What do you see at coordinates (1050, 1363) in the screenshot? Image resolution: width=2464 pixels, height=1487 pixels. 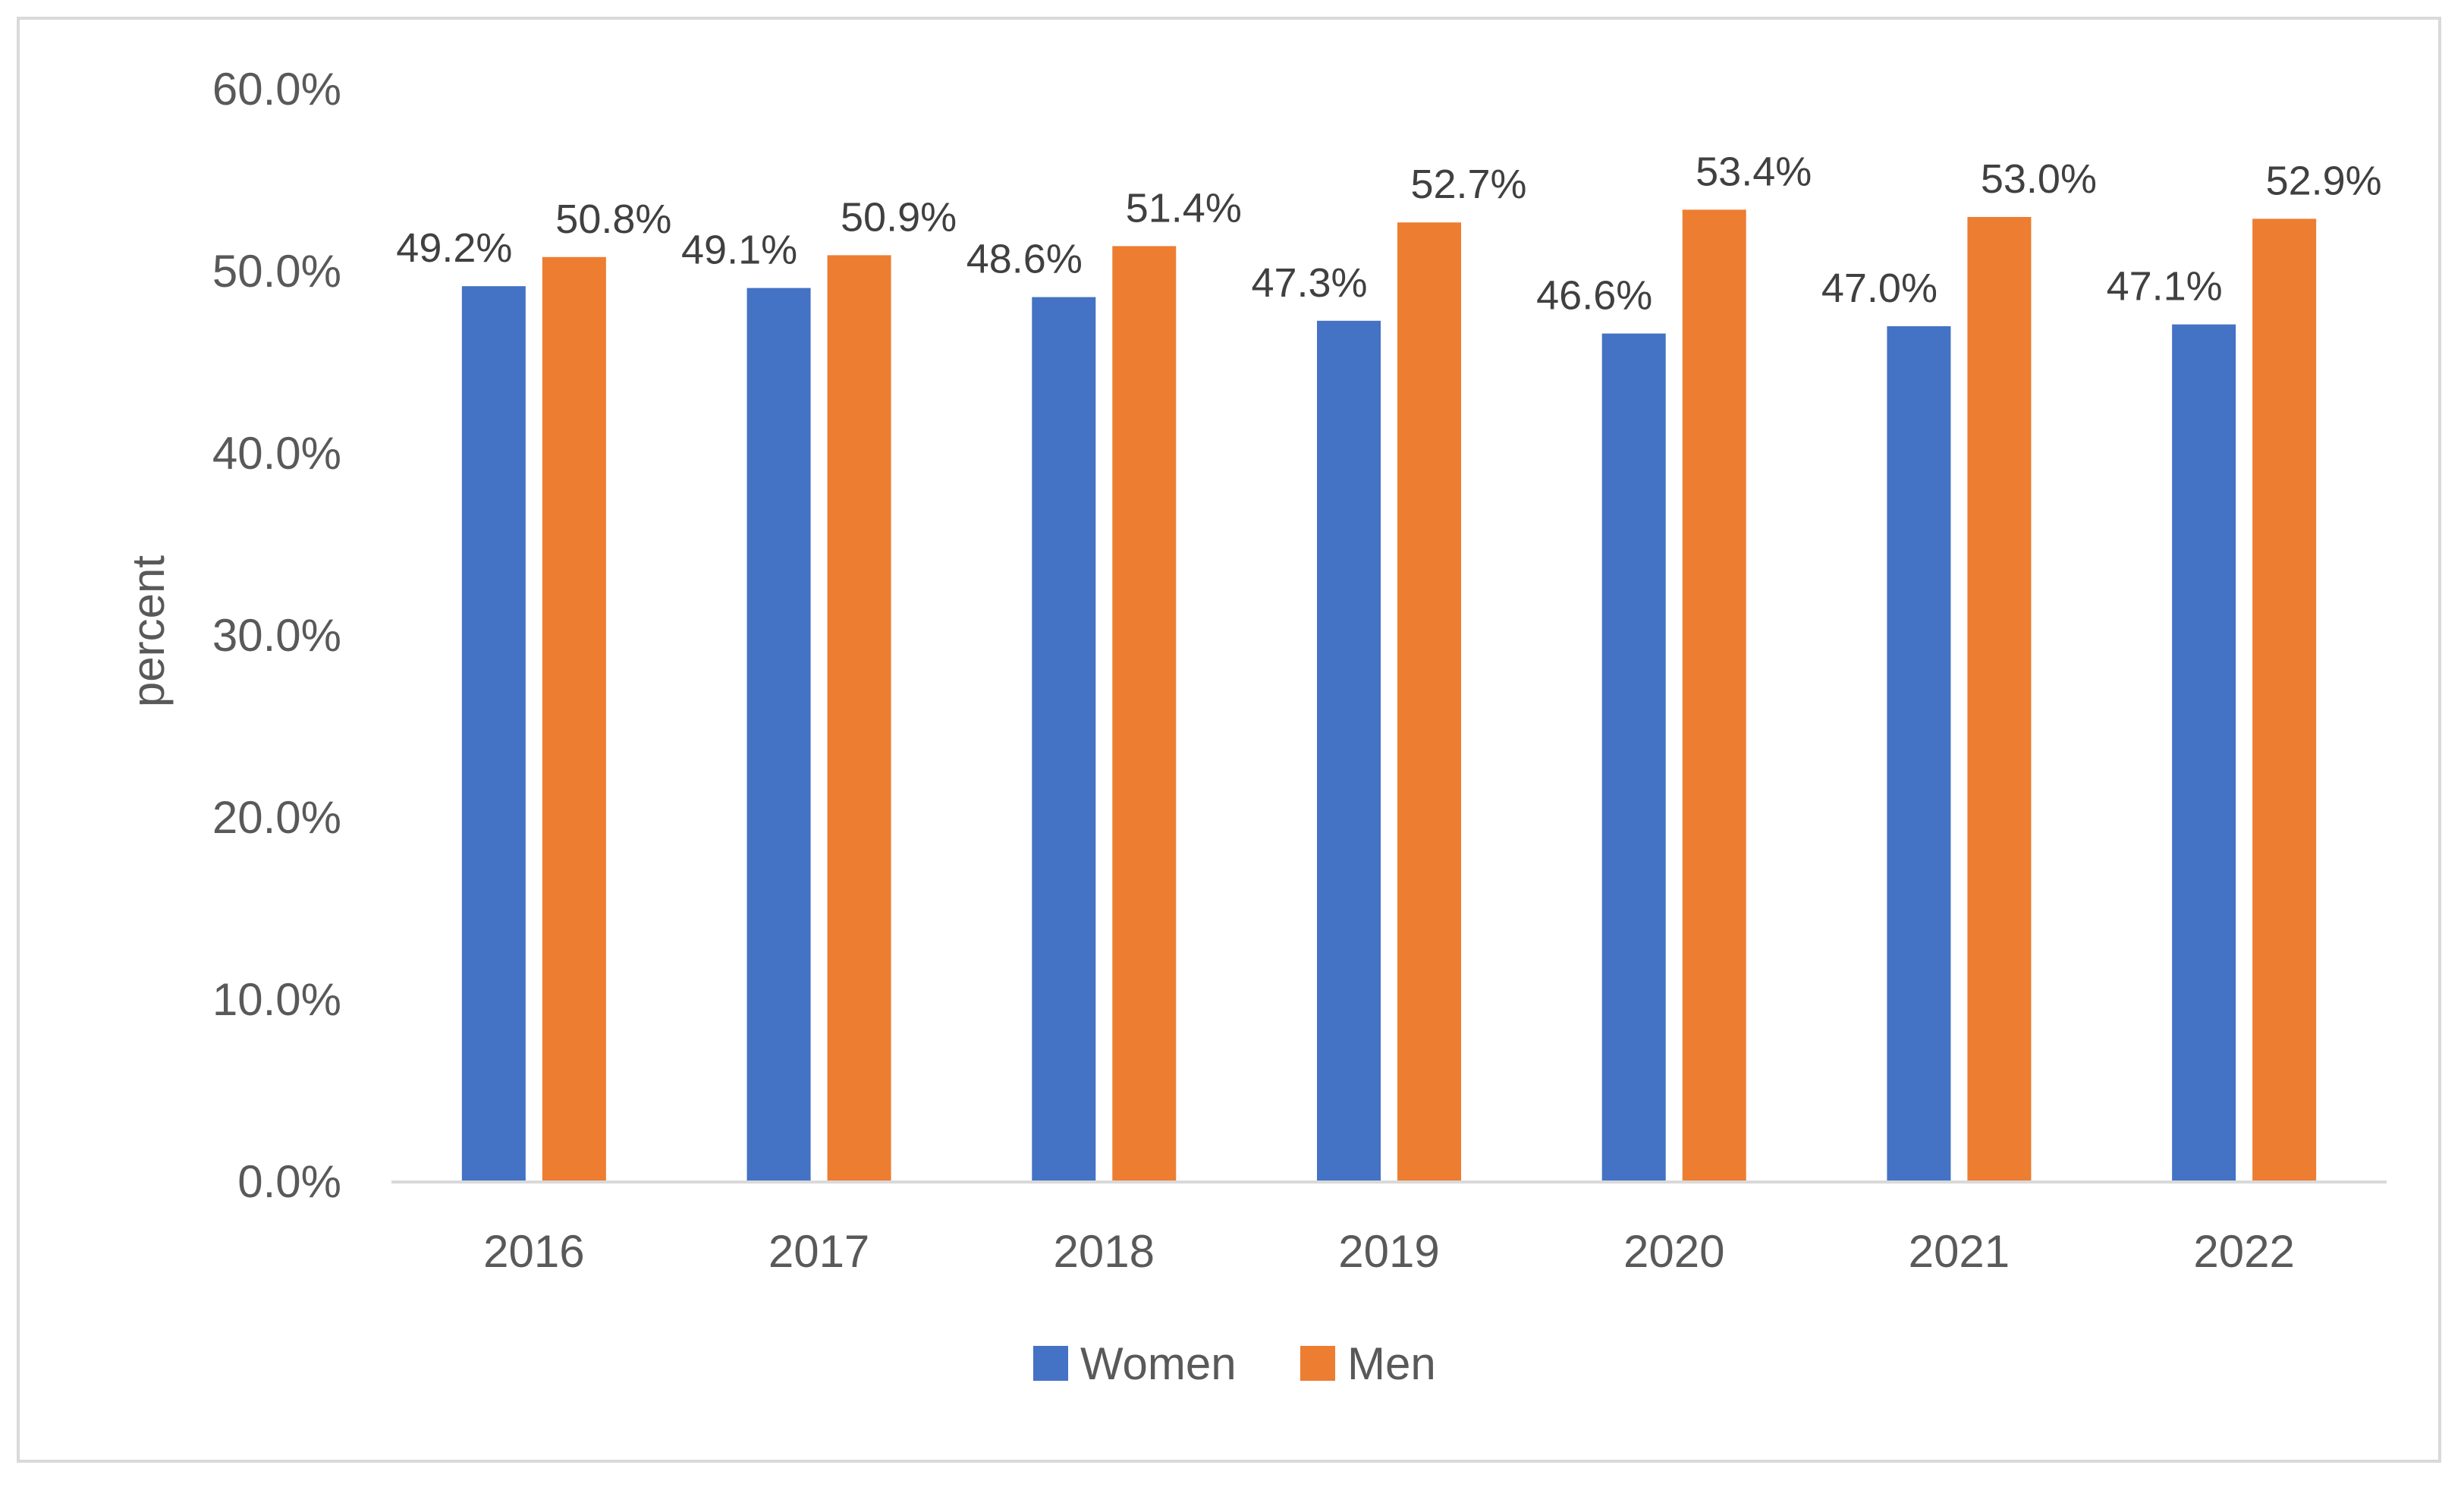 I see `legend-swatch-women` at bounding box center [1050, 1363].